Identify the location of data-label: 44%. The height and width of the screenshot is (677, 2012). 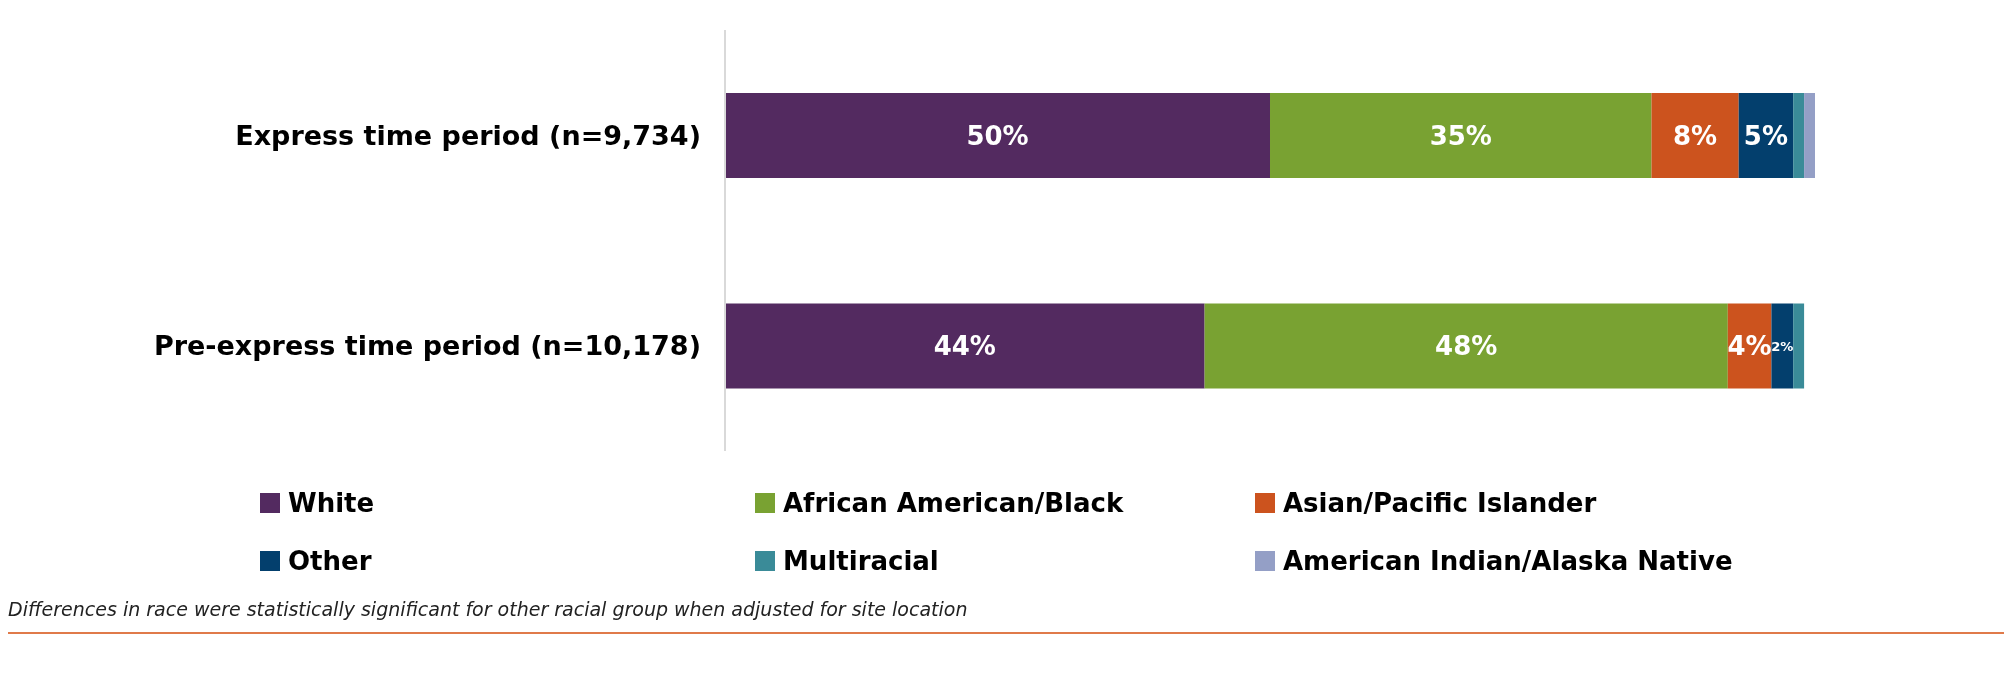
(964, 346).